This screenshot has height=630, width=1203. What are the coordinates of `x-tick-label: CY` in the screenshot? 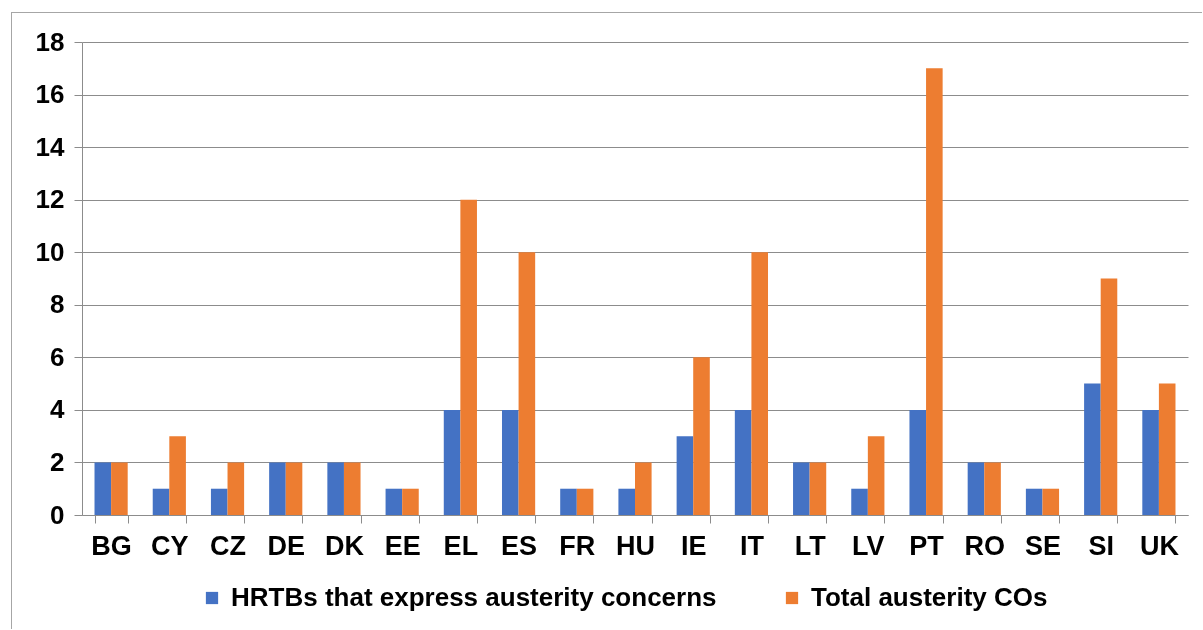 It's located at (170, 545).